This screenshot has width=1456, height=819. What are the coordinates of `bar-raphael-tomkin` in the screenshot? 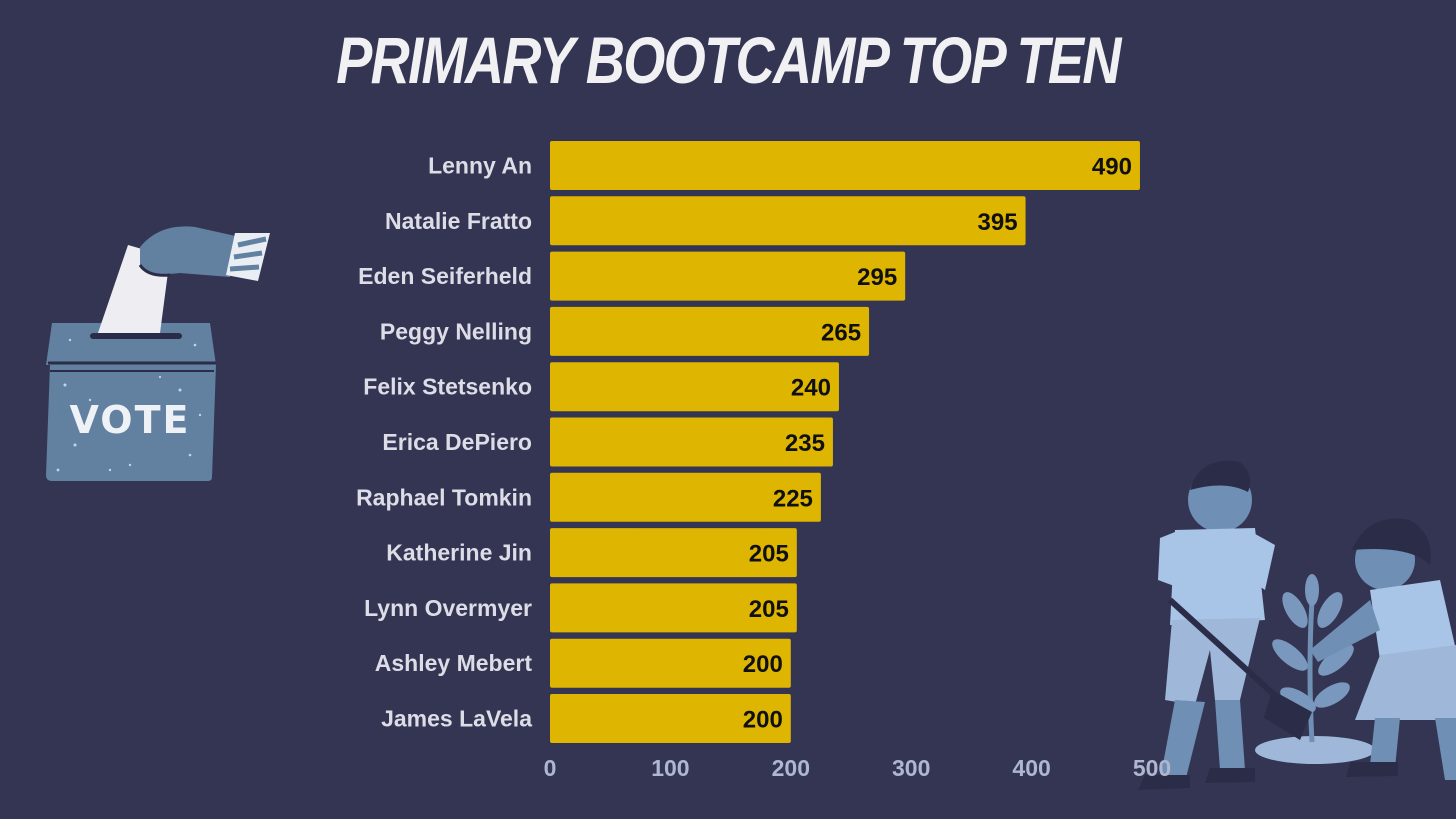 It's located at (685, 497).